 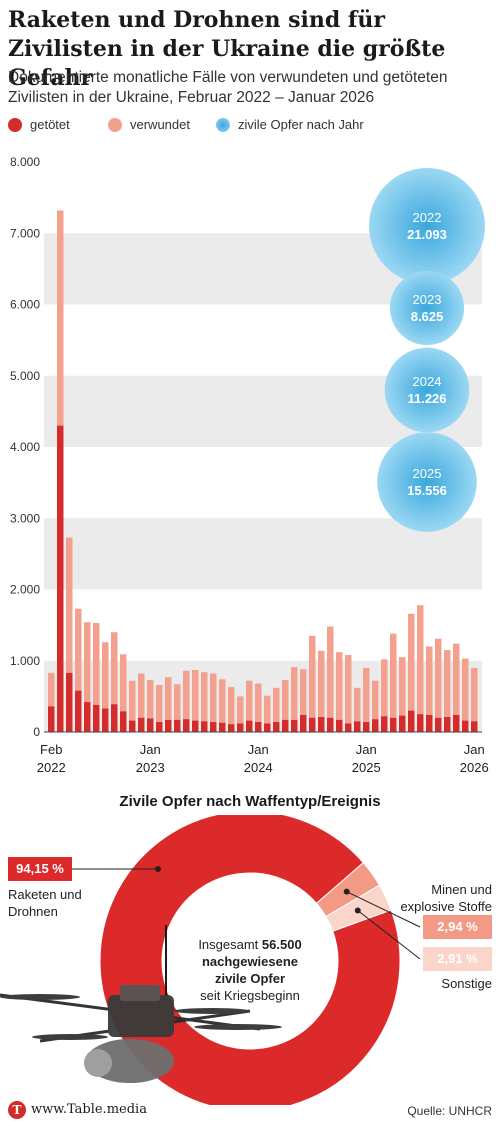 I want to click on y-tick-label: 4.000, so click(x=25, y=447).